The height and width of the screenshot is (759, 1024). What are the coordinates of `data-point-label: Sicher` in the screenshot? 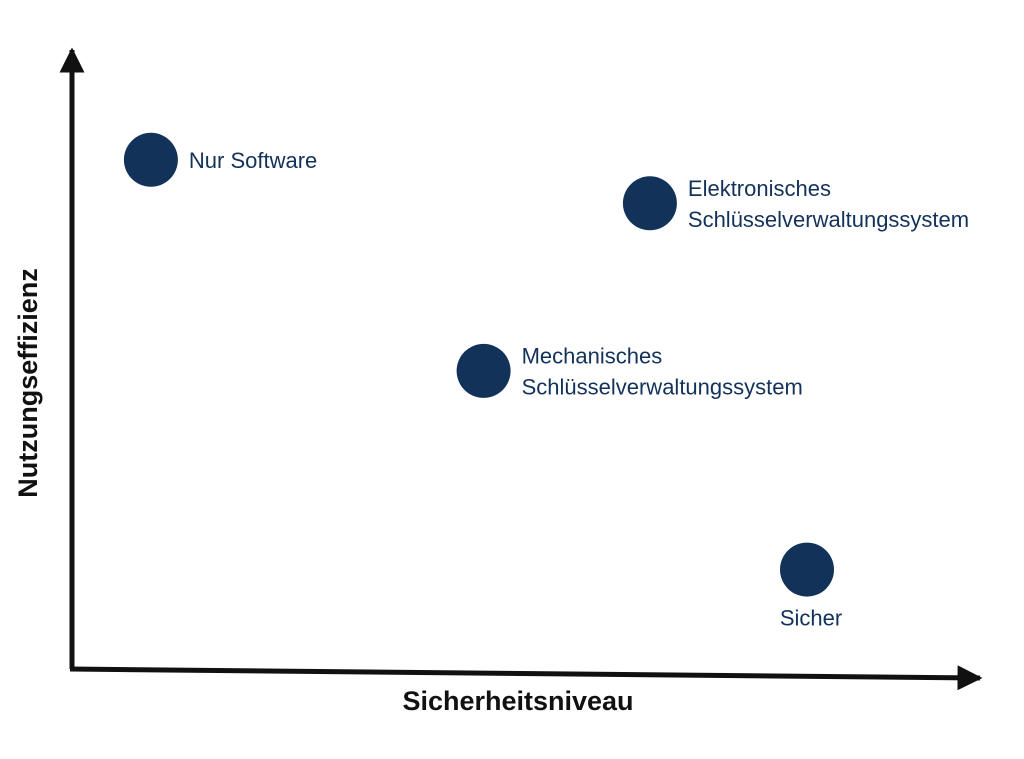 It's located at (811, 618).